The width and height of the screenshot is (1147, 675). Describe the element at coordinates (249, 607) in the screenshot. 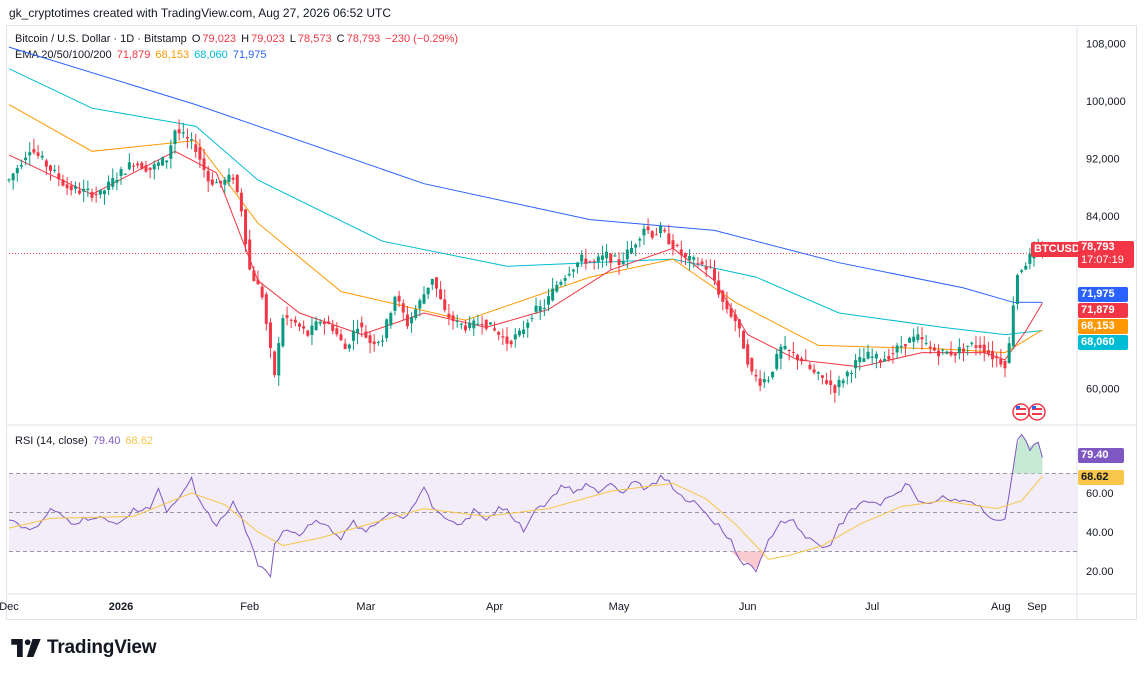

I see `time-axis-tick: Feb` at that location.